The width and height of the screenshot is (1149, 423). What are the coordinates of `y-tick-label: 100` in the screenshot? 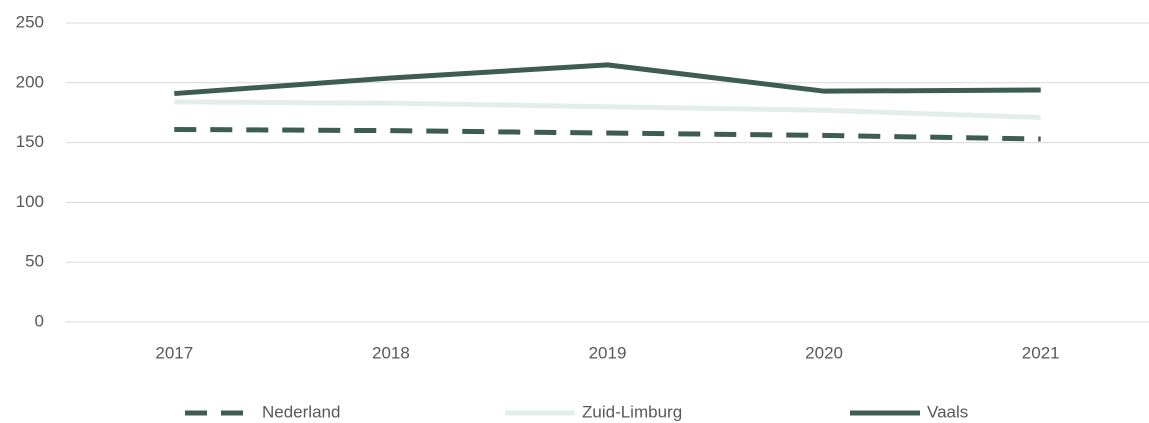 It's located at (30, 201).